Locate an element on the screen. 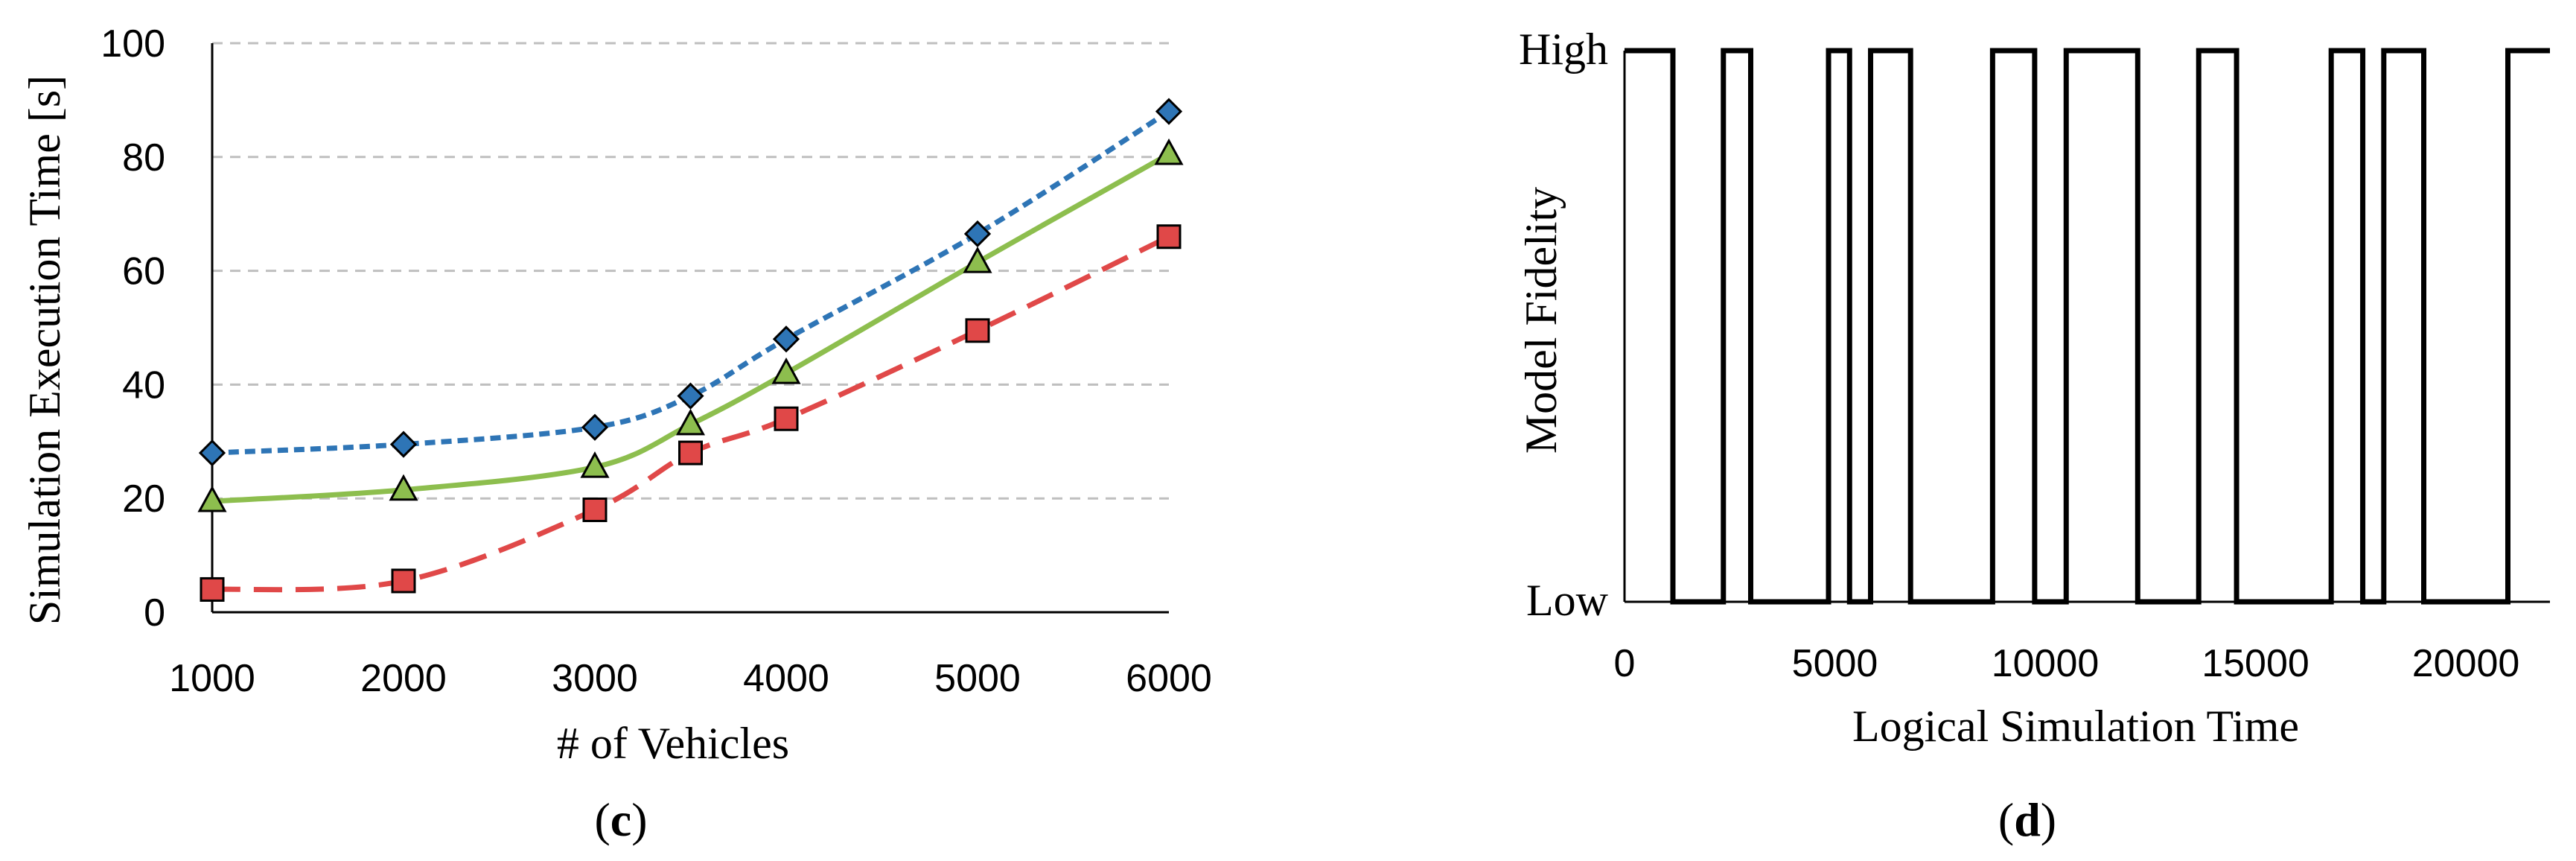 The image size is (2576, 861). c-x-tick-label: 6000 is located at coordinates (1169, 679).